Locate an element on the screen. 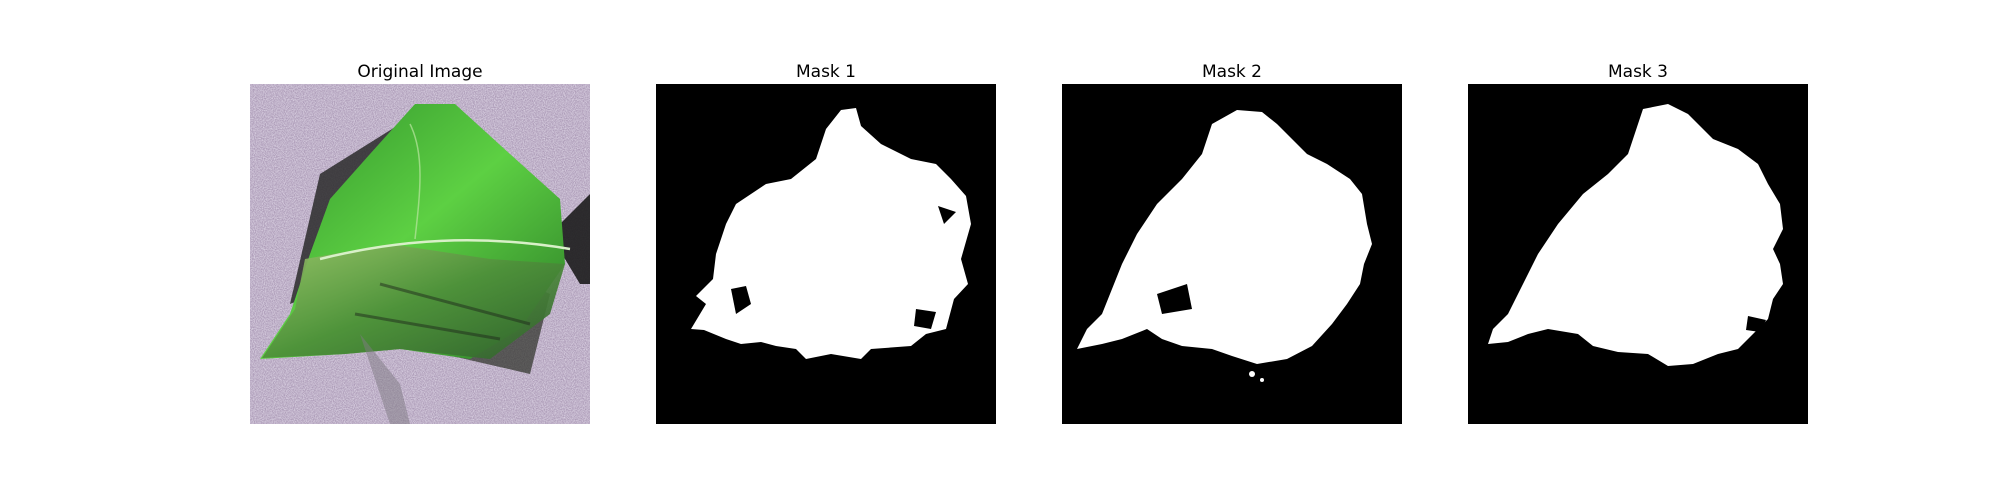 This screenshot has height=500, width=2000. panel-title: Mask 1 is located at coordinates (825, 72).